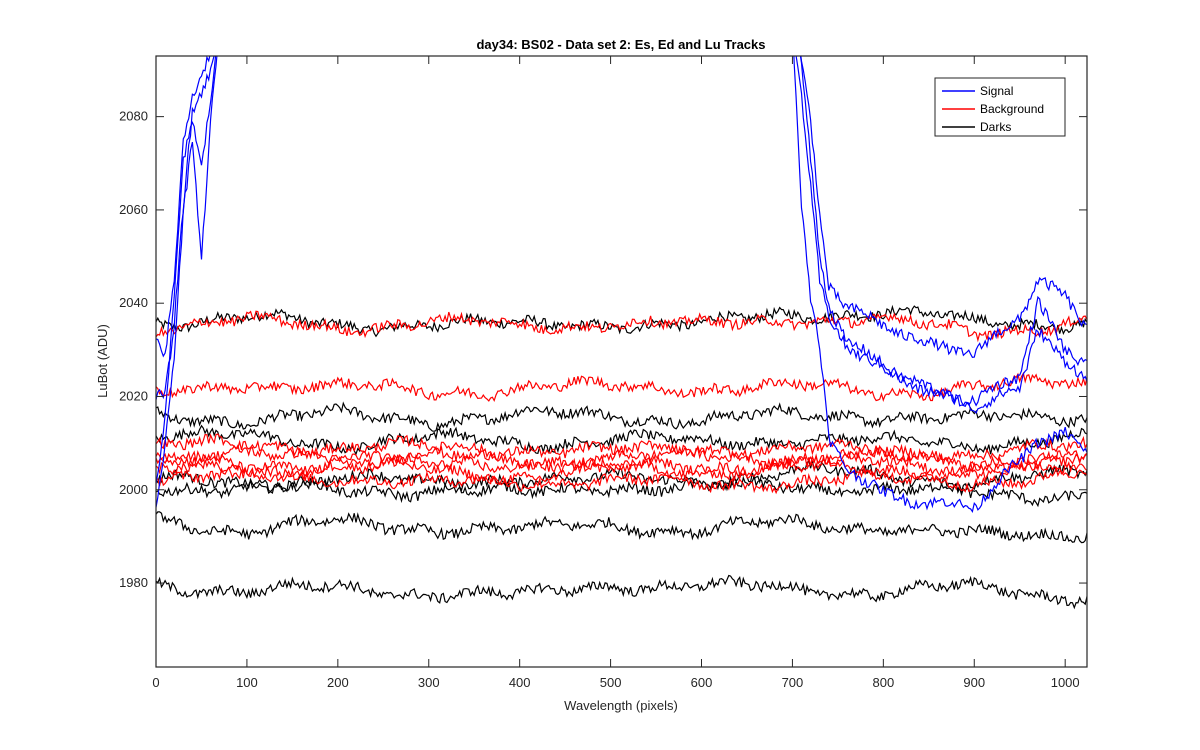 This screenshot has width=1200, height=750. What do you see at coordinates (247, 682) in the screenshot?
I see `x-tick-label: 100` at bounding box center [247, 682].